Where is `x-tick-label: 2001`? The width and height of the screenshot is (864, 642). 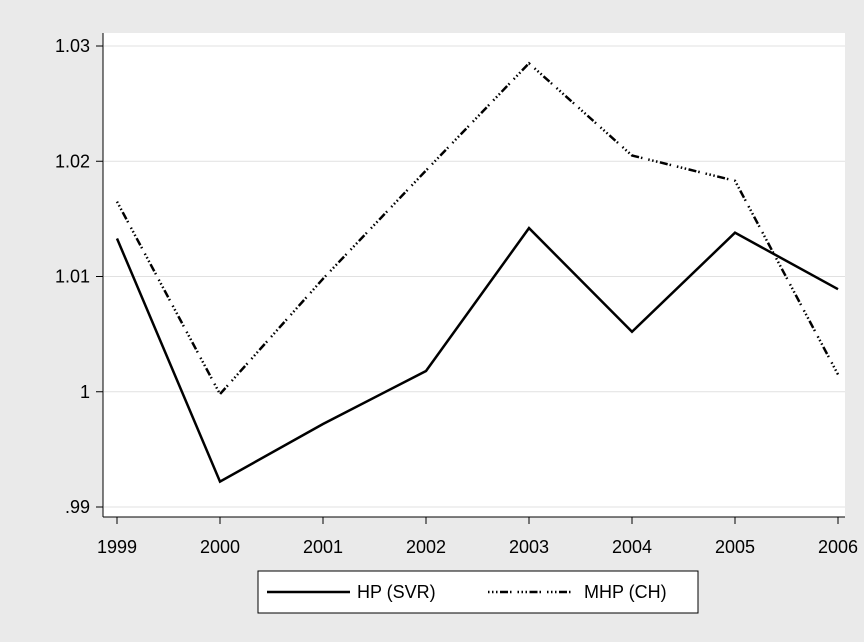
x-tick-label: 2001 is located at coordinates (323, 547).